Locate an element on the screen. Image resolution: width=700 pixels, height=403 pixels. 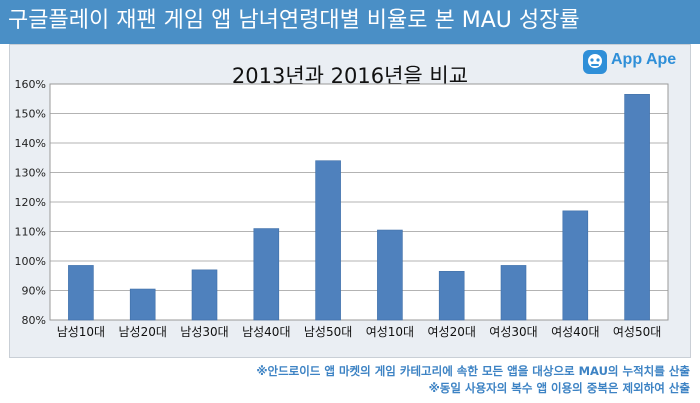
footnote-2: ※동일 사용자의 복수 앱 이용의 중복은 제외하여 산출 is located at coordinates (559, 388).